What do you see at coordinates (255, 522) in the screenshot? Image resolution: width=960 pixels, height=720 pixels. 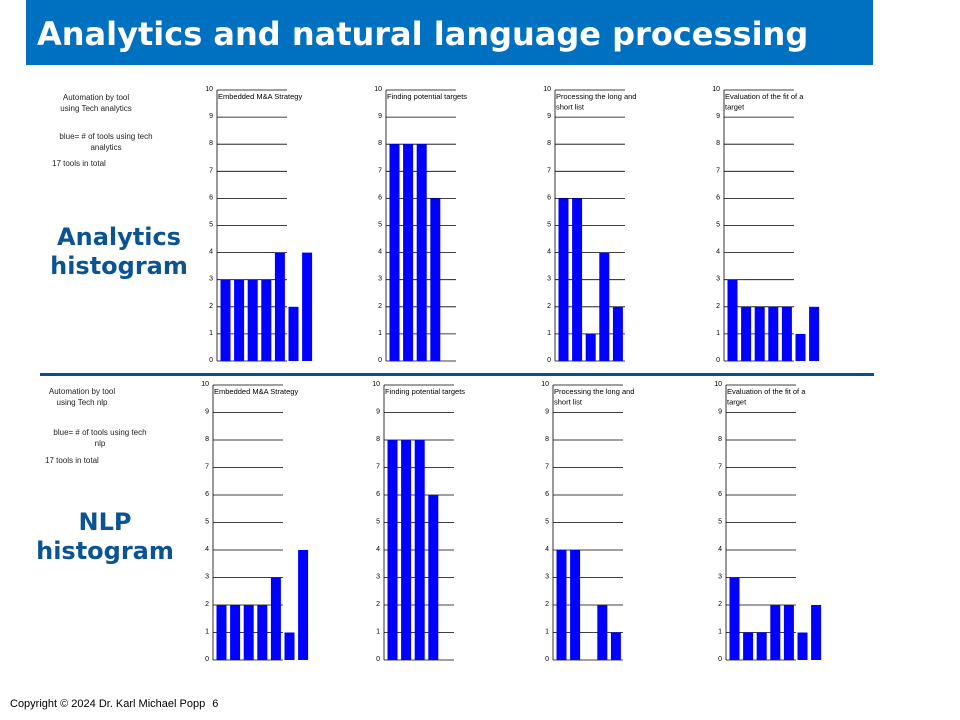 I see `chart-panel: 0 1 2 3 4 5 6 7 8 9 10 Embedded M&A Strategy` at bounding box center [255, 522].